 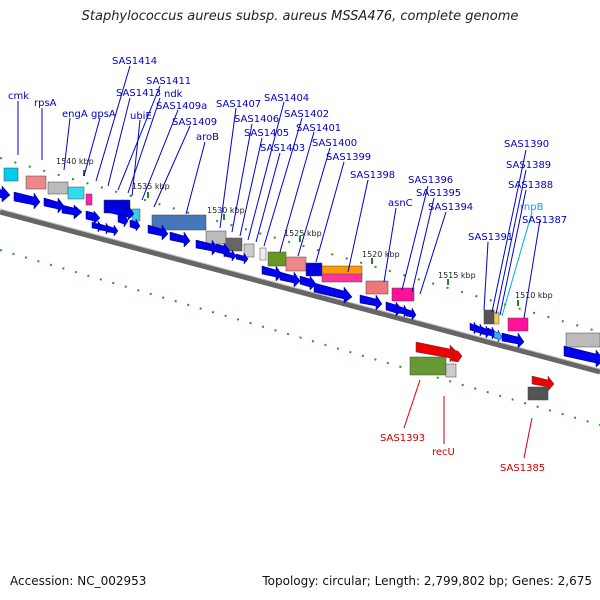 I want to click on gene-label-SAS1409: SAS1409, so click(x=194, y=122).